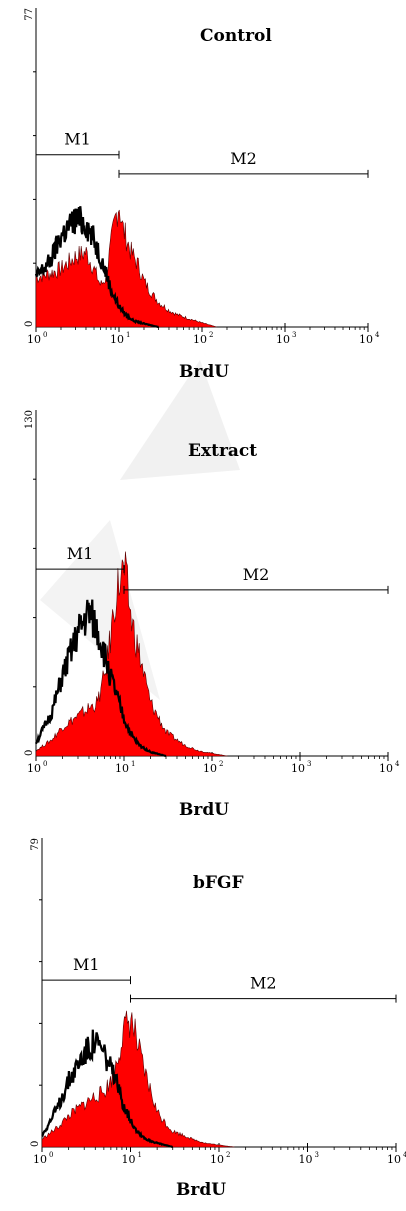 This screenshot has height=1211, width=406. What do you see at coordinates (218, 883) in the screenshot?
I see `chart-title: bFGF` at bounding box center [218, 883].